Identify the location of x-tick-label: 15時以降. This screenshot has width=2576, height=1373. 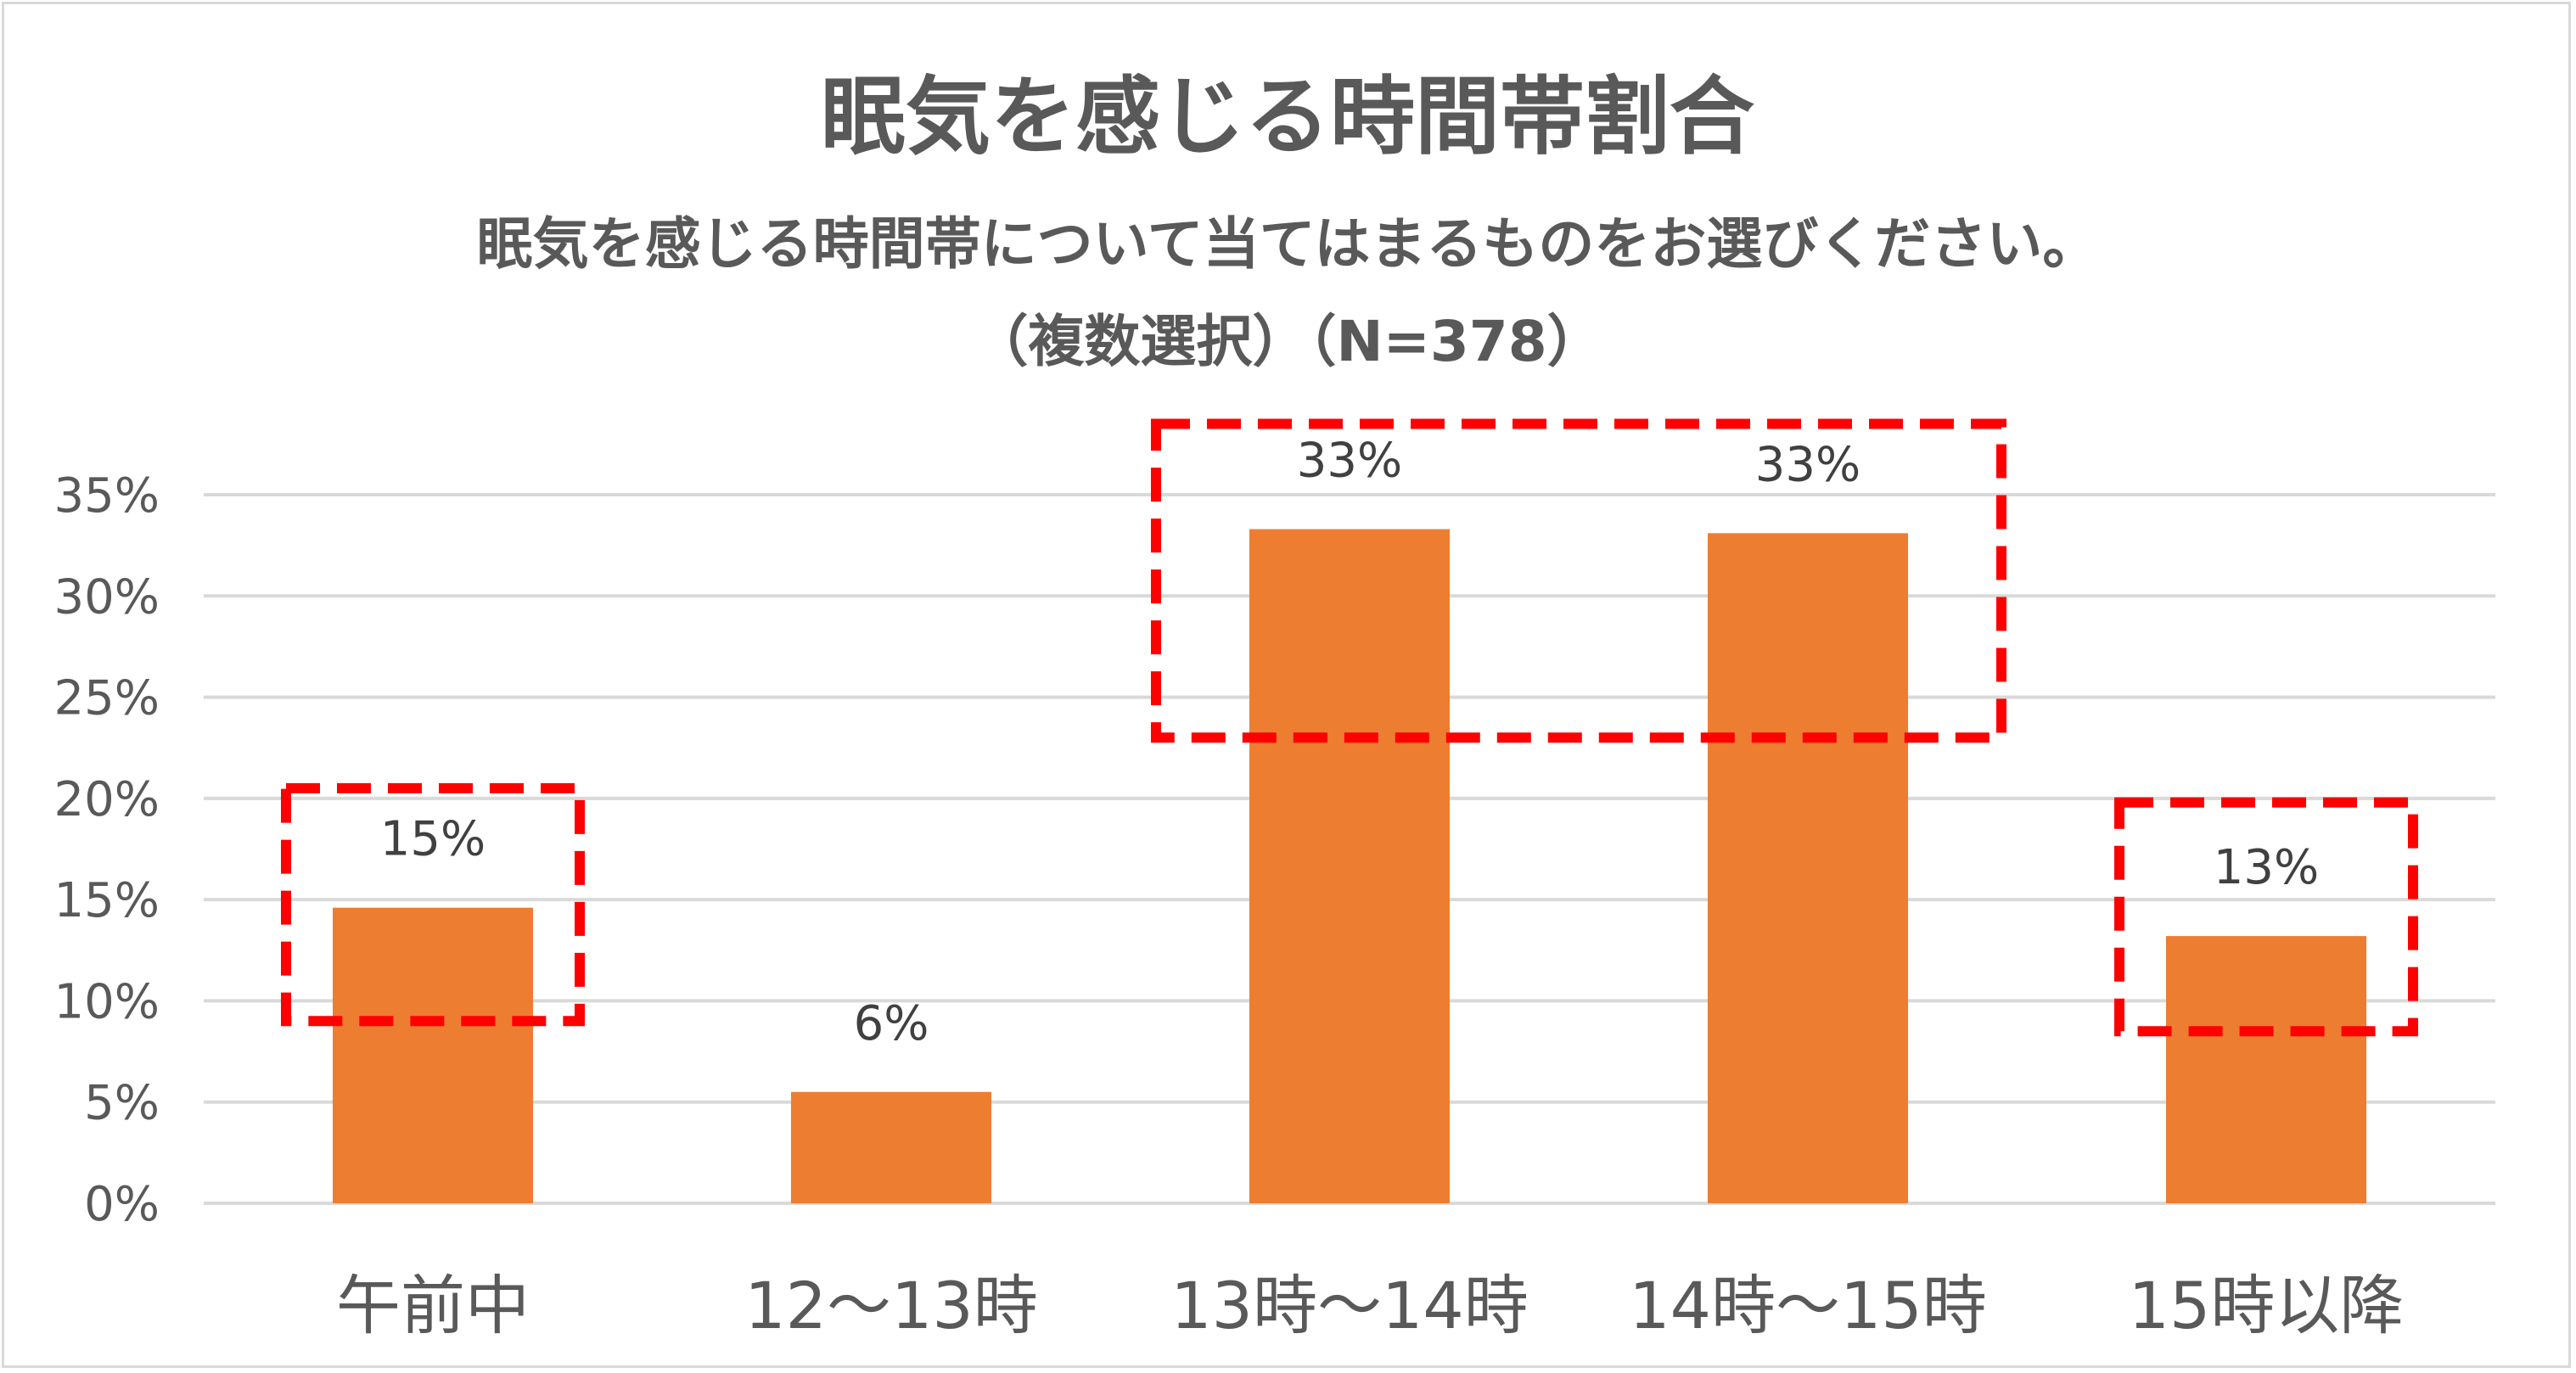
(2267, 1305).